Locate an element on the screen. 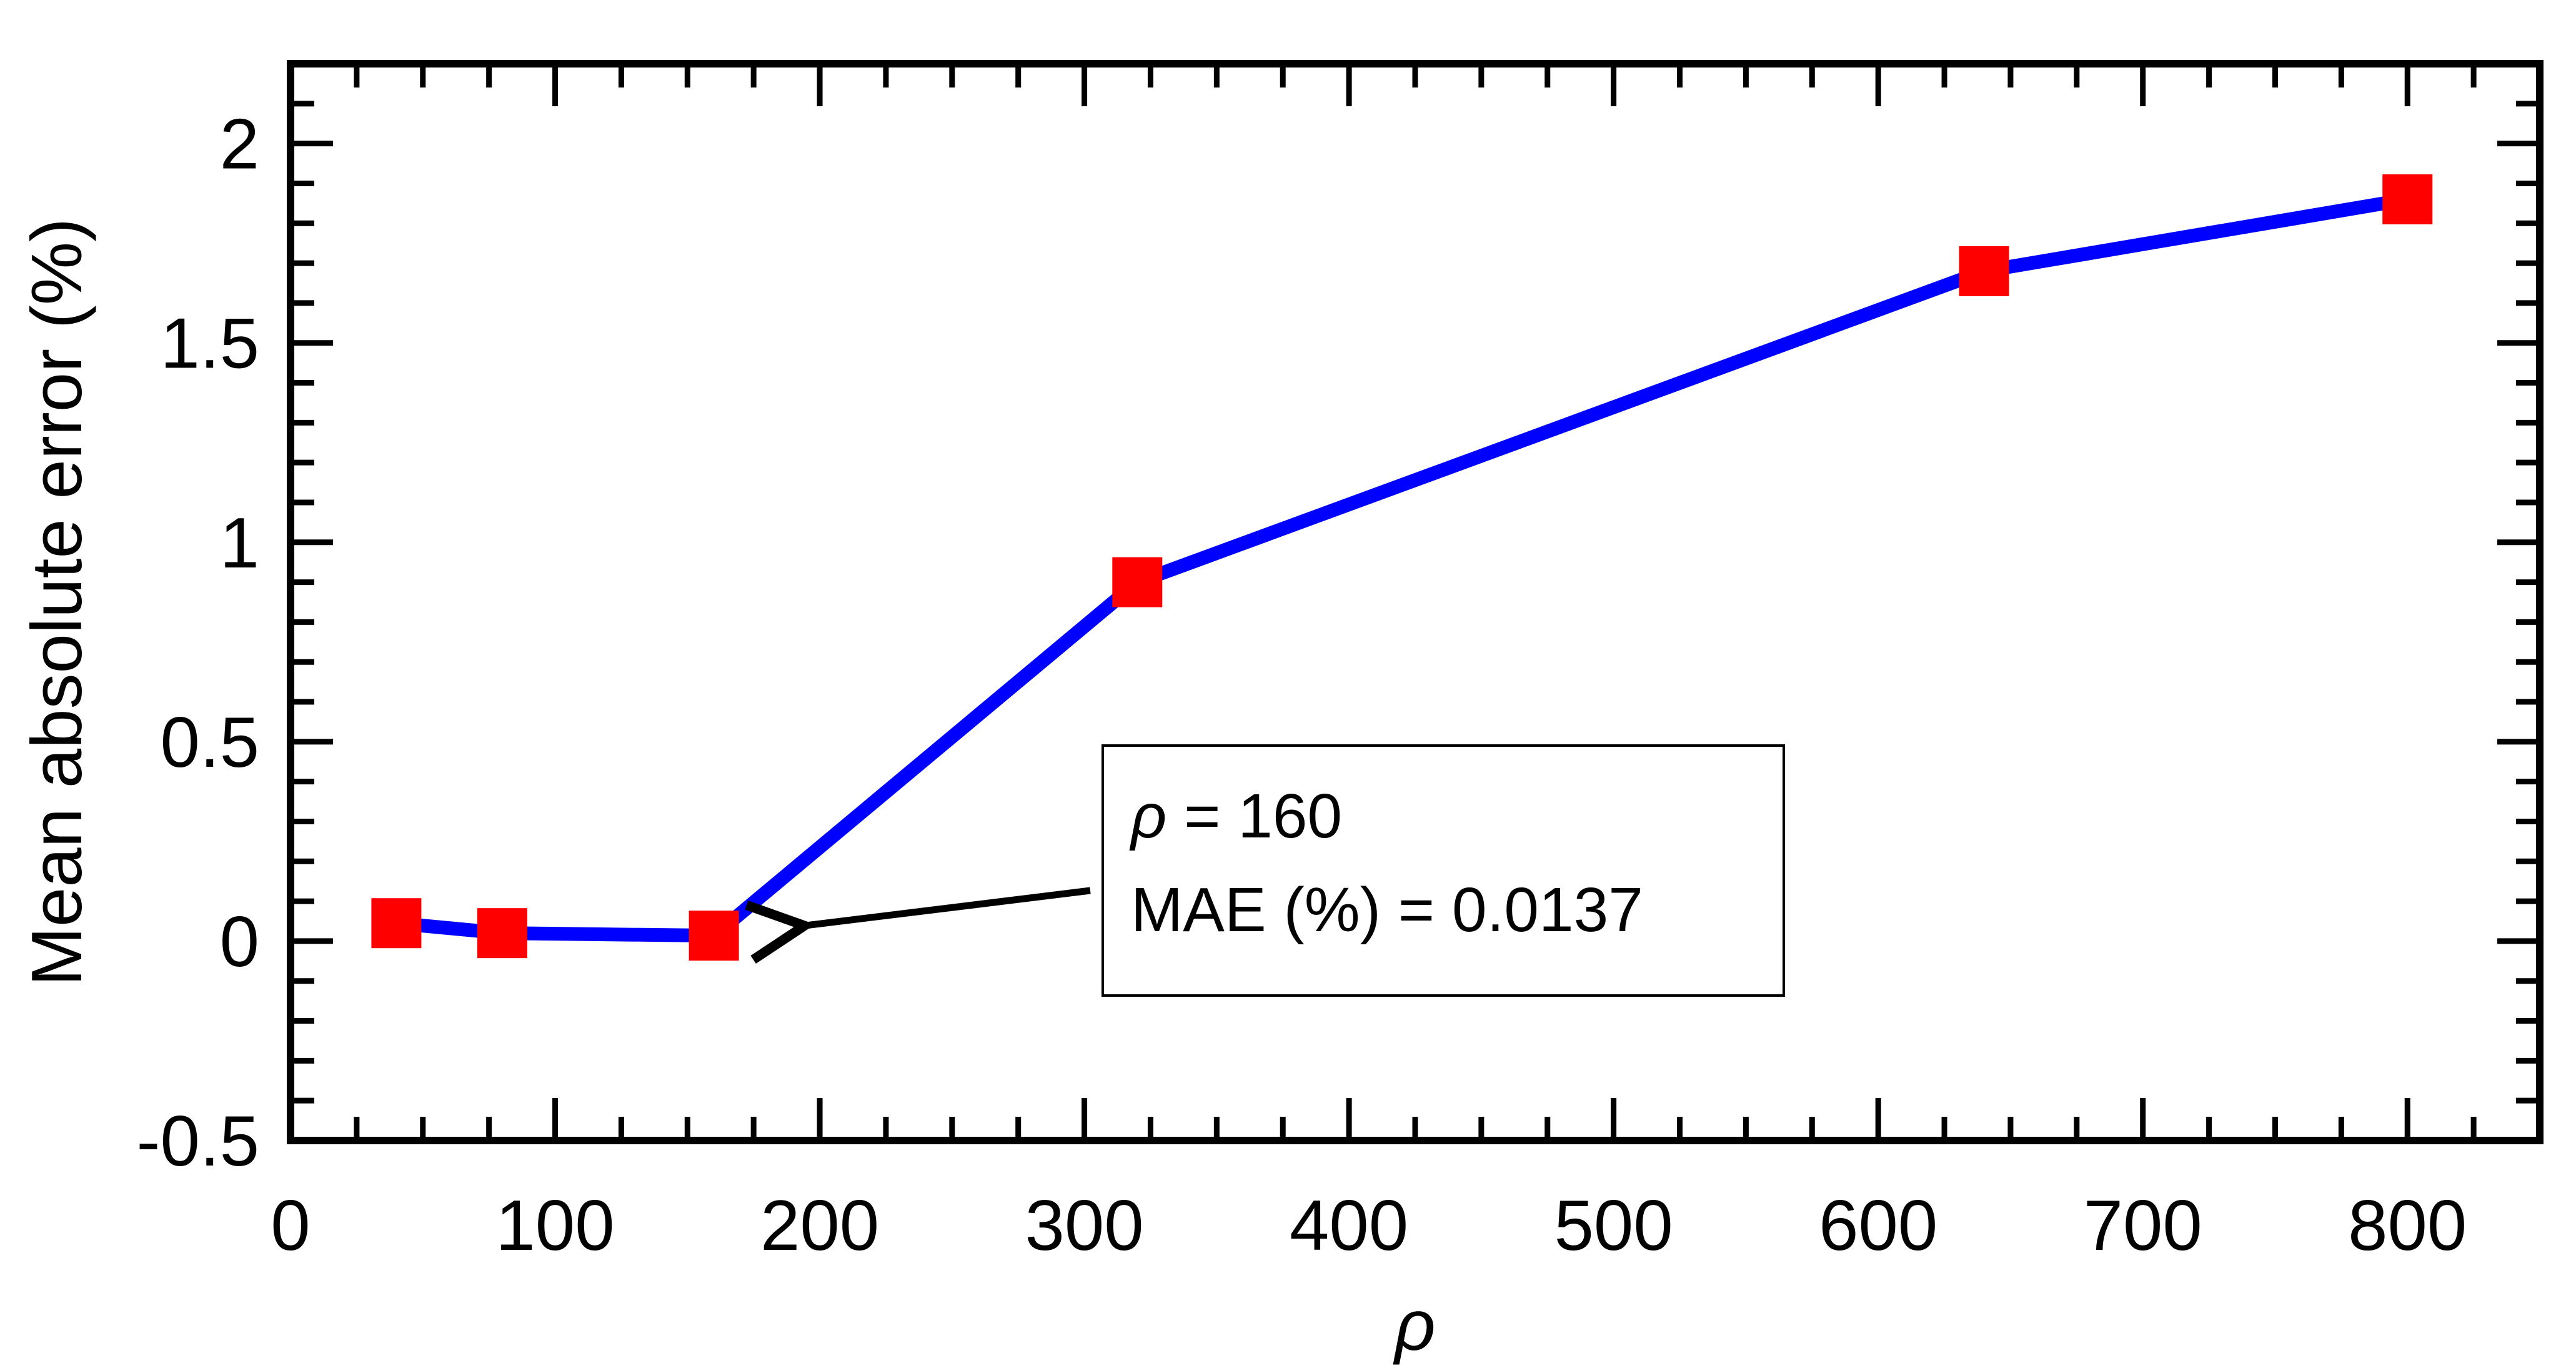 This screenshot has height=1368, width=2576. annotation-box is located at coordinates (1444, 870).